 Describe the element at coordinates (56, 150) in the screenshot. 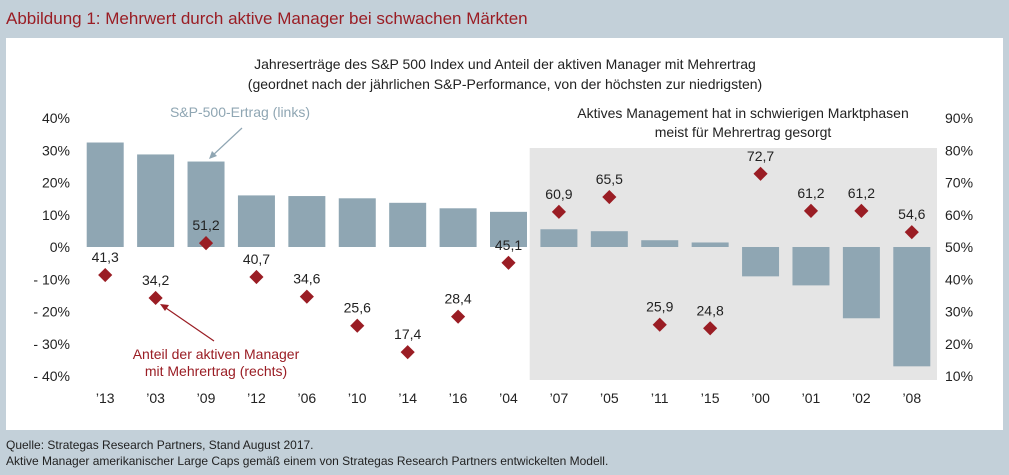

I see `y-left-tick-label: 30%` at that location.